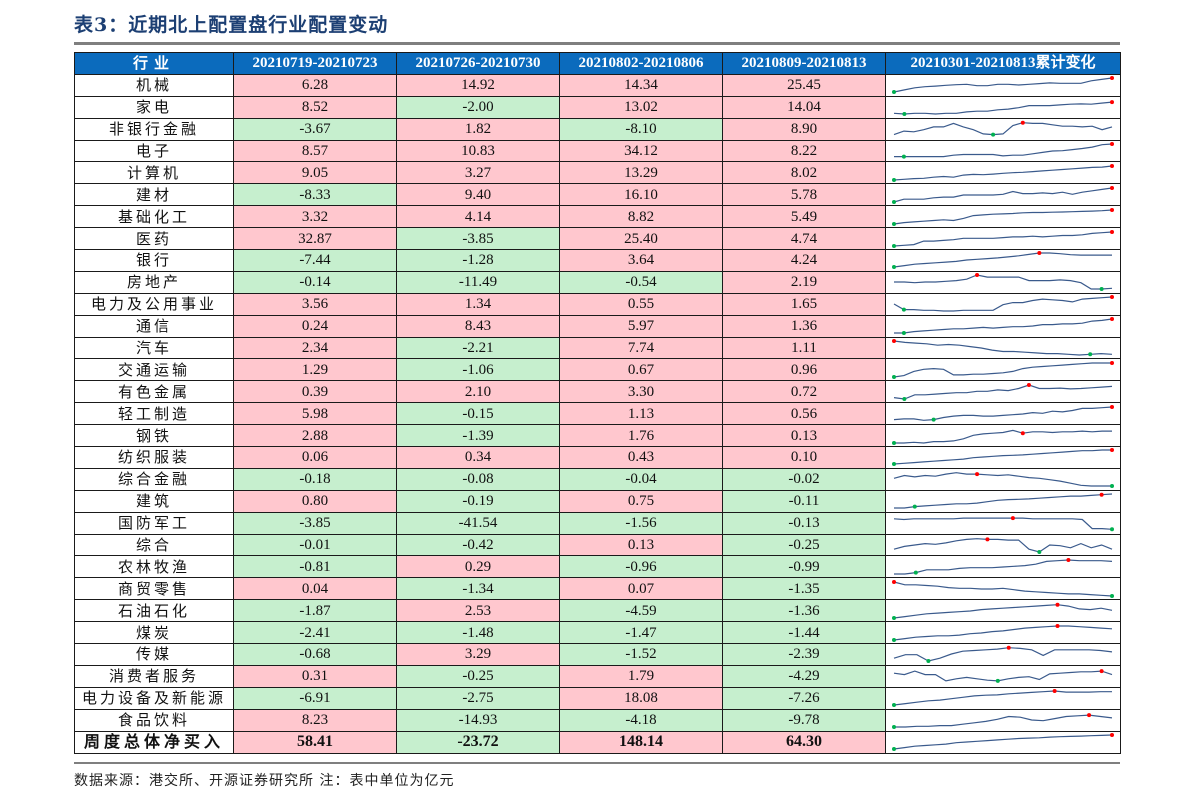 Image resolution: width=1191 pixels, height=809 pixels. What do you see at coordinates (641, 239) in the screenshot?
I see `weekly-value-cell: 25.40` at bounding box center [641, 239].